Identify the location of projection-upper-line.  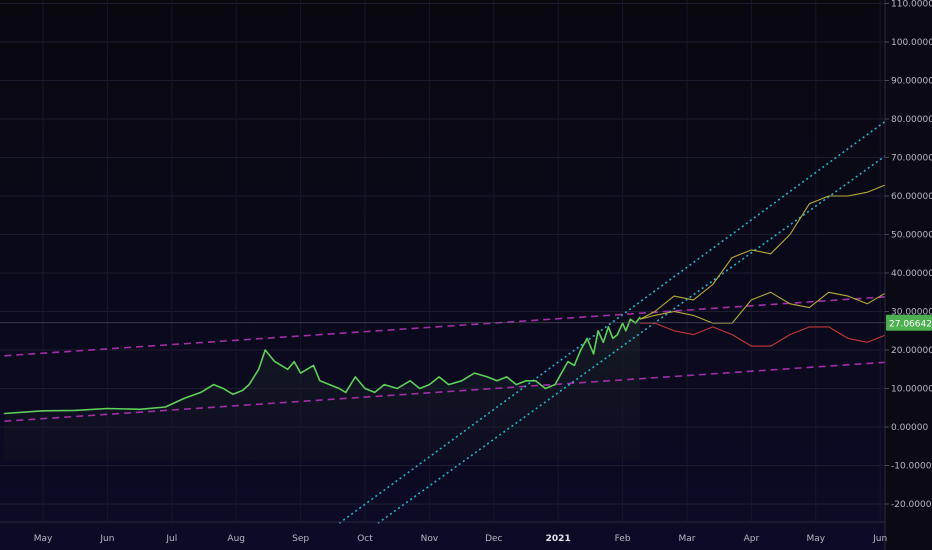
(766, 250).